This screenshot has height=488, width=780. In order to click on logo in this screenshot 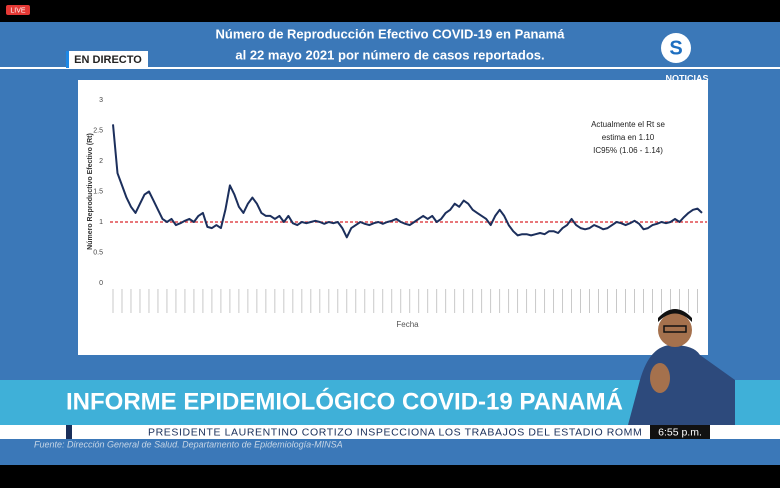, I will do `click(676, 48)`.